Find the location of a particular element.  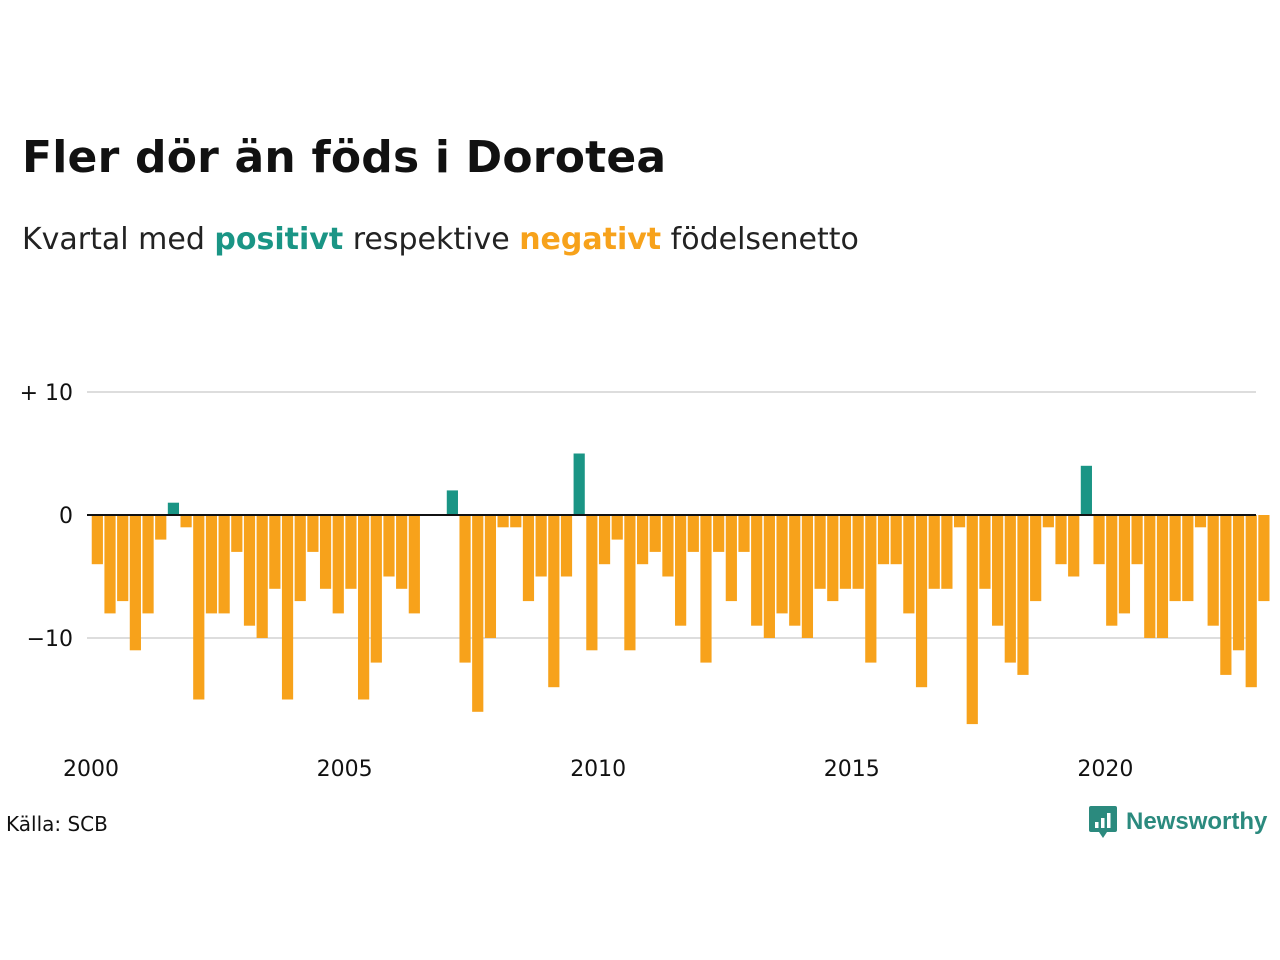

newsworthy-logo-icon is located at coordinates (1103, 822).